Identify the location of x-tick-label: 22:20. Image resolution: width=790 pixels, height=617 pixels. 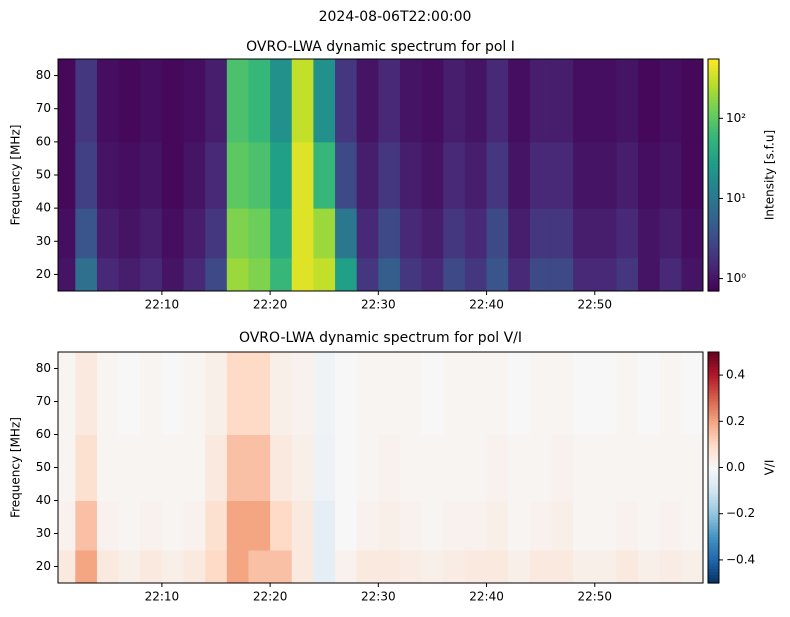
(270, 305).